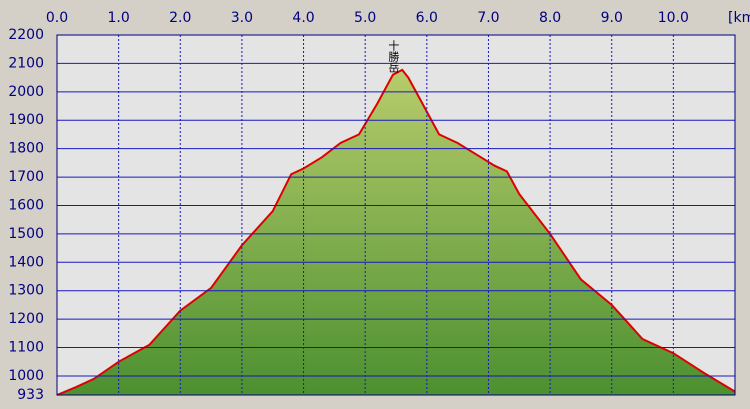 This screenshot has height=409, width=750. What do you see at coordinates (26, 234) in the screenshot?
I see `y-tick-label: 1500` at bounding box center [26, 234].